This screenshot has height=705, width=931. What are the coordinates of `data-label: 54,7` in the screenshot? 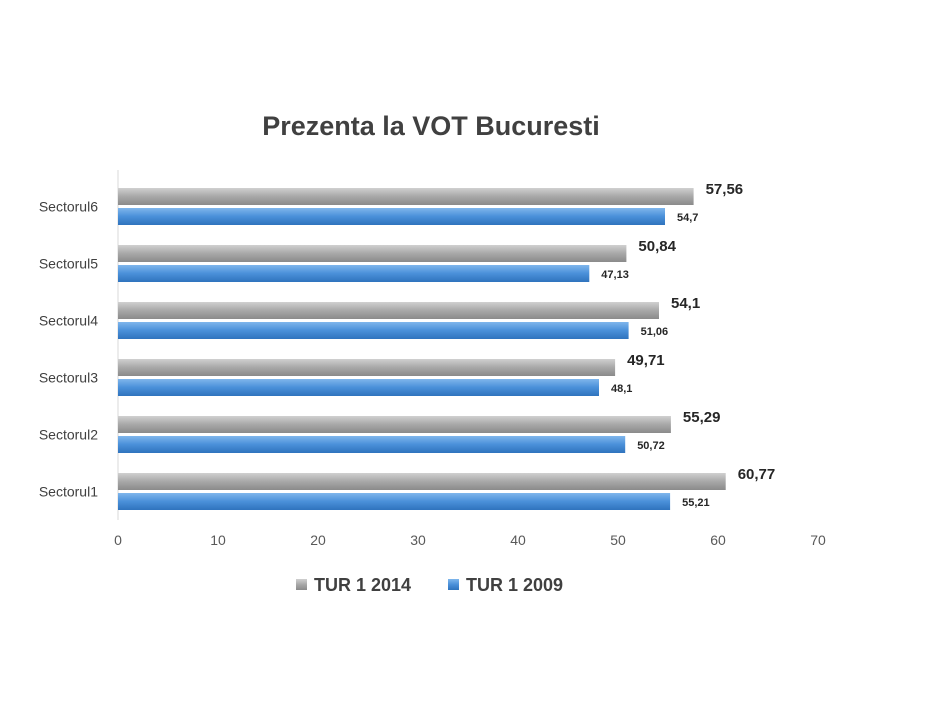 It's located at (687, 218).